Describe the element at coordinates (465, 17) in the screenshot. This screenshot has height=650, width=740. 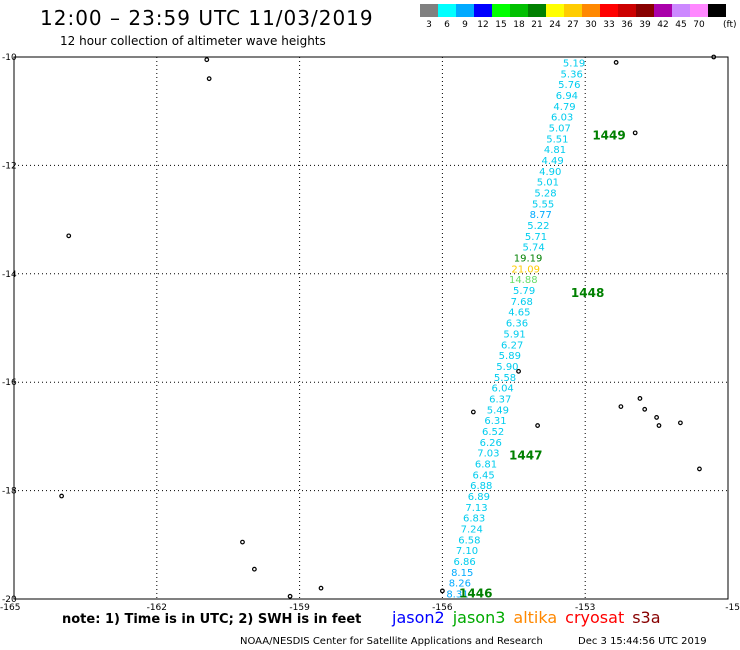
I see `legend-swatch: 9` at that location.